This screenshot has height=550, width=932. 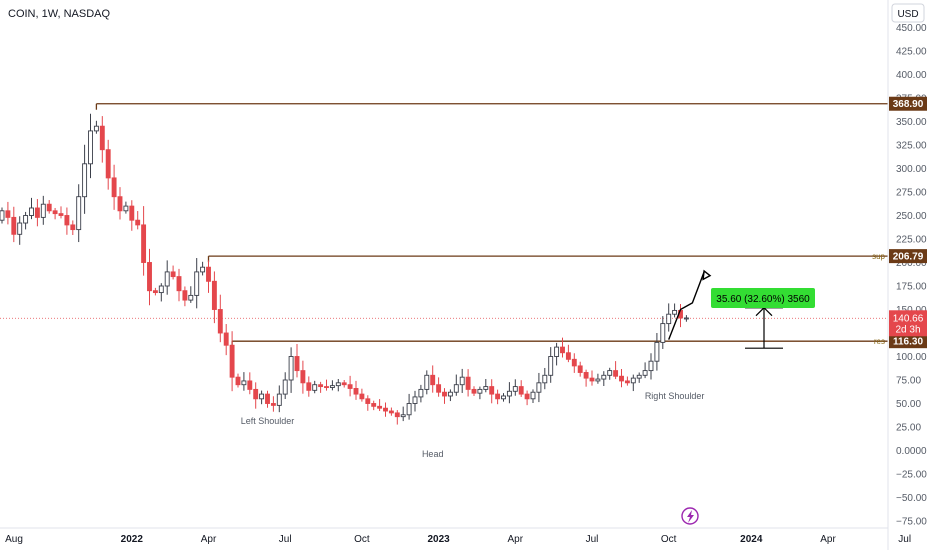 I want to click on pattern-label: Left Shoulder, so click(x=268, y=421).